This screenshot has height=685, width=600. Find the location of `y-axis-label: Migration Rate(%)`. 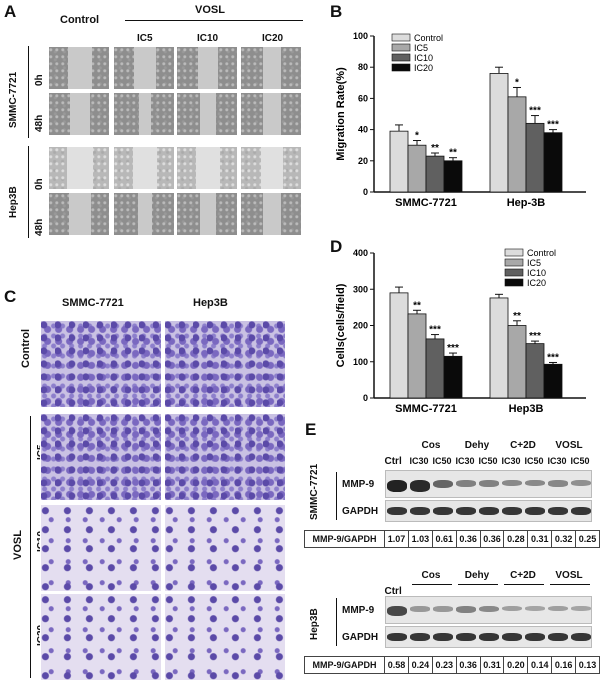

y-axis-label: Migration Rate(%) is located at coordinates (341, 114).